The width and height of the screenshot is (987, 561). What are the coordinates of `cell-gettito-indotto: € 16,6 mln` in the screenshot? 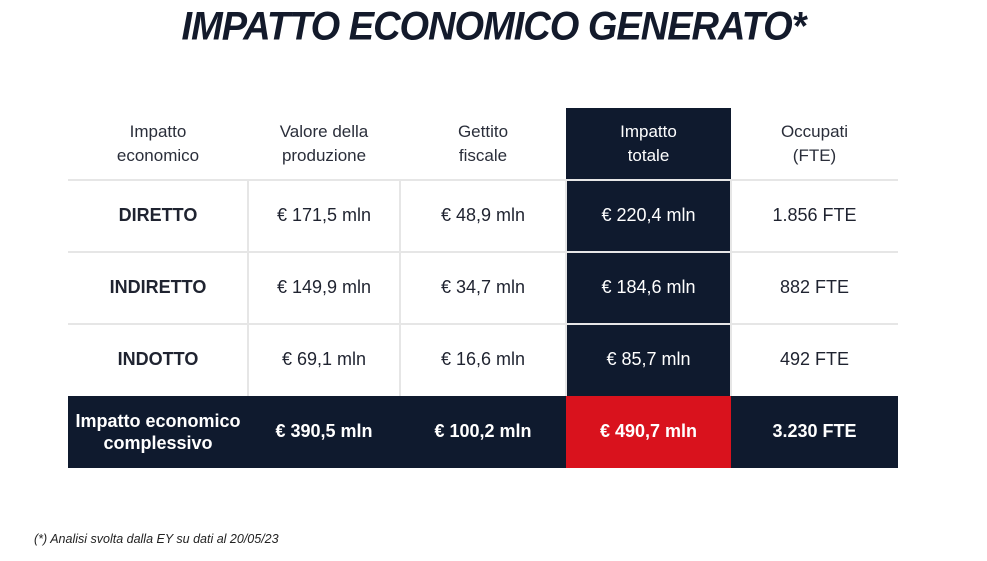 It's located at (483, 359).